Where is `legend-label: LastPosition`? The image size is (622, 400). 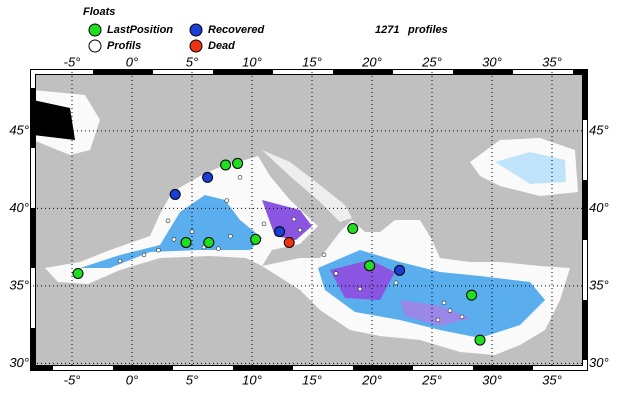 legend-label: LastPosition is located at coordinates (140, 30).